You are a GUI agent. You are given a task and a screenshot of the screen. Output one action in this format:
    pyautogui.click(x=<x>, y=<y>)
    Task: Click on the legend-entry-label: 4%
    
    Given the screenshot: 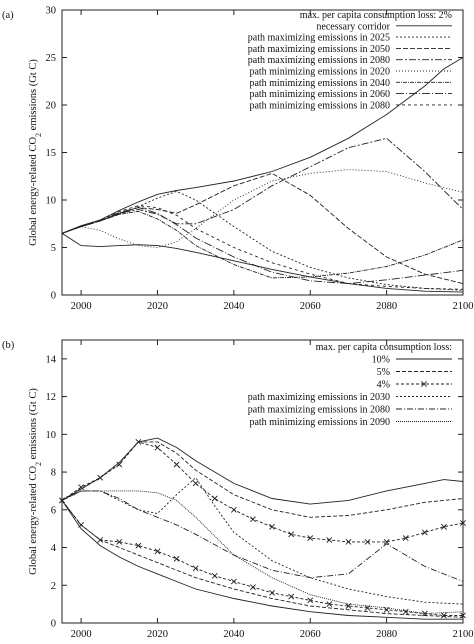 What is the action you would take?
    pyautogui.click(x=383, y=385)
    